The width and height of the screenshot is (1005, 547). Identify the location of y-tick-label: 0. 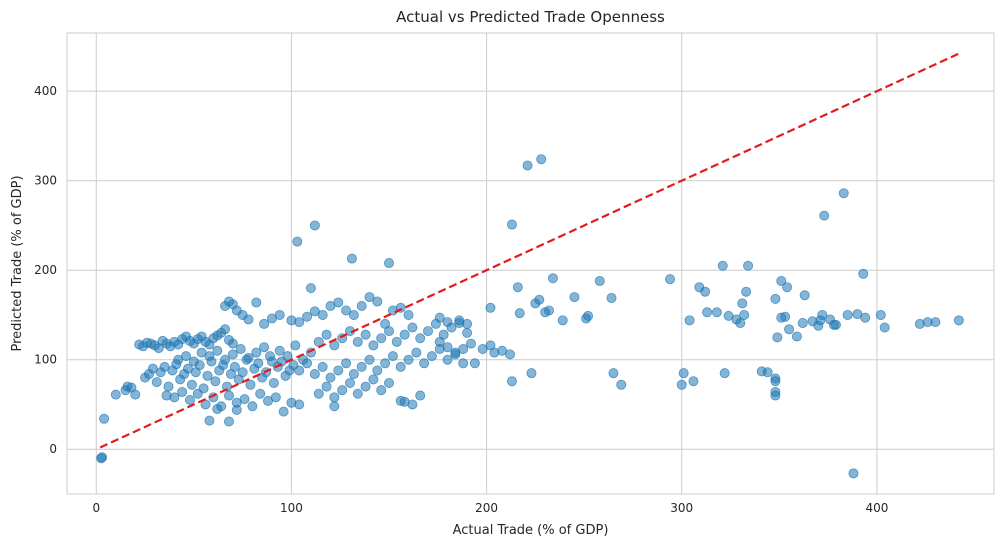
(53, 449).